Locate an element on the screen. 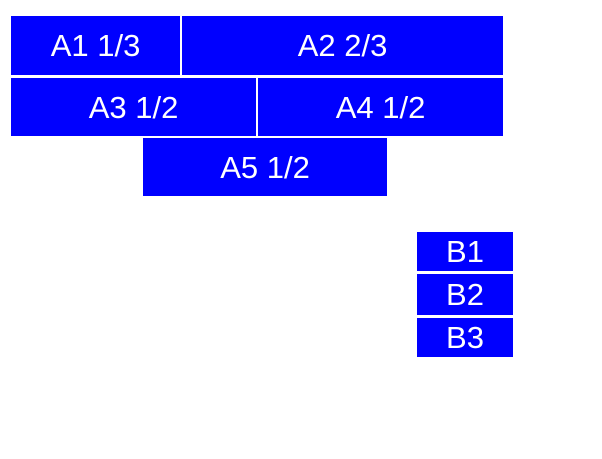 This screenshot has width=602, height=459. box-a1-label: A1 1/3 is located at coordinates (95, 45).